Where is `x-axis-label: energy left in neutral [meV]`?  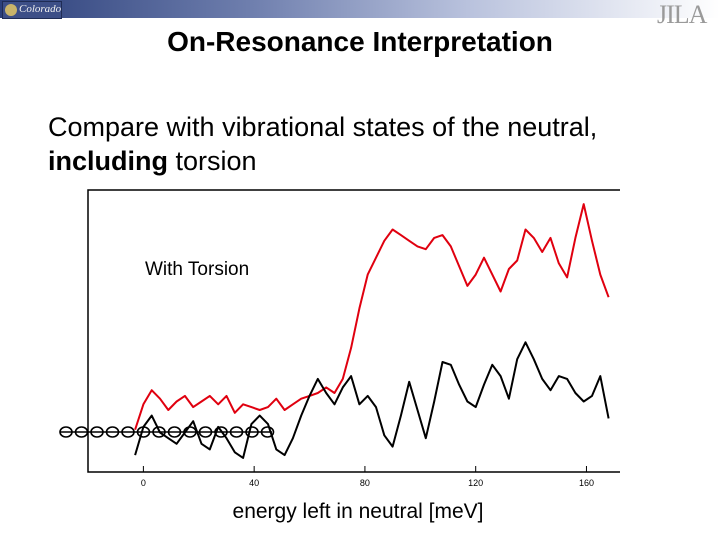
x-axis-label: energy left in neutral [meV] is located at coordinates (358, 511).